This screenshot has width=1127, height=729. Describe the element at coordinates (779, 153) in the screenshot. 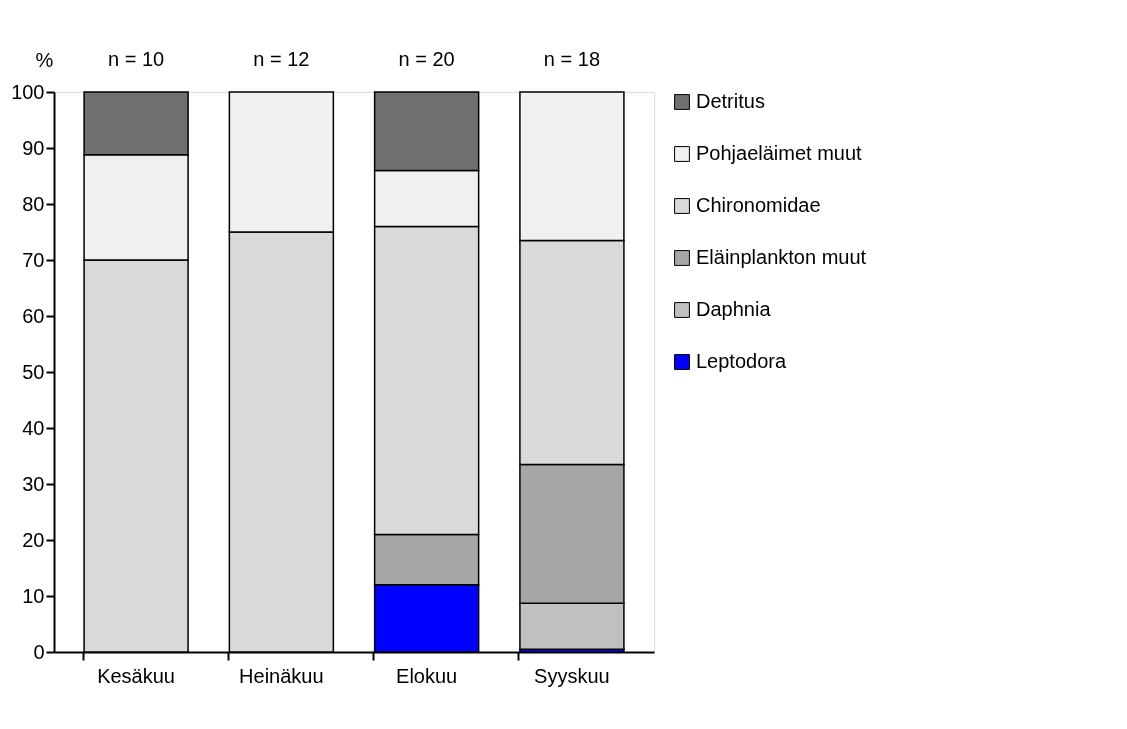

I see `legend-label: Pohjaeläimet muut` at that location.